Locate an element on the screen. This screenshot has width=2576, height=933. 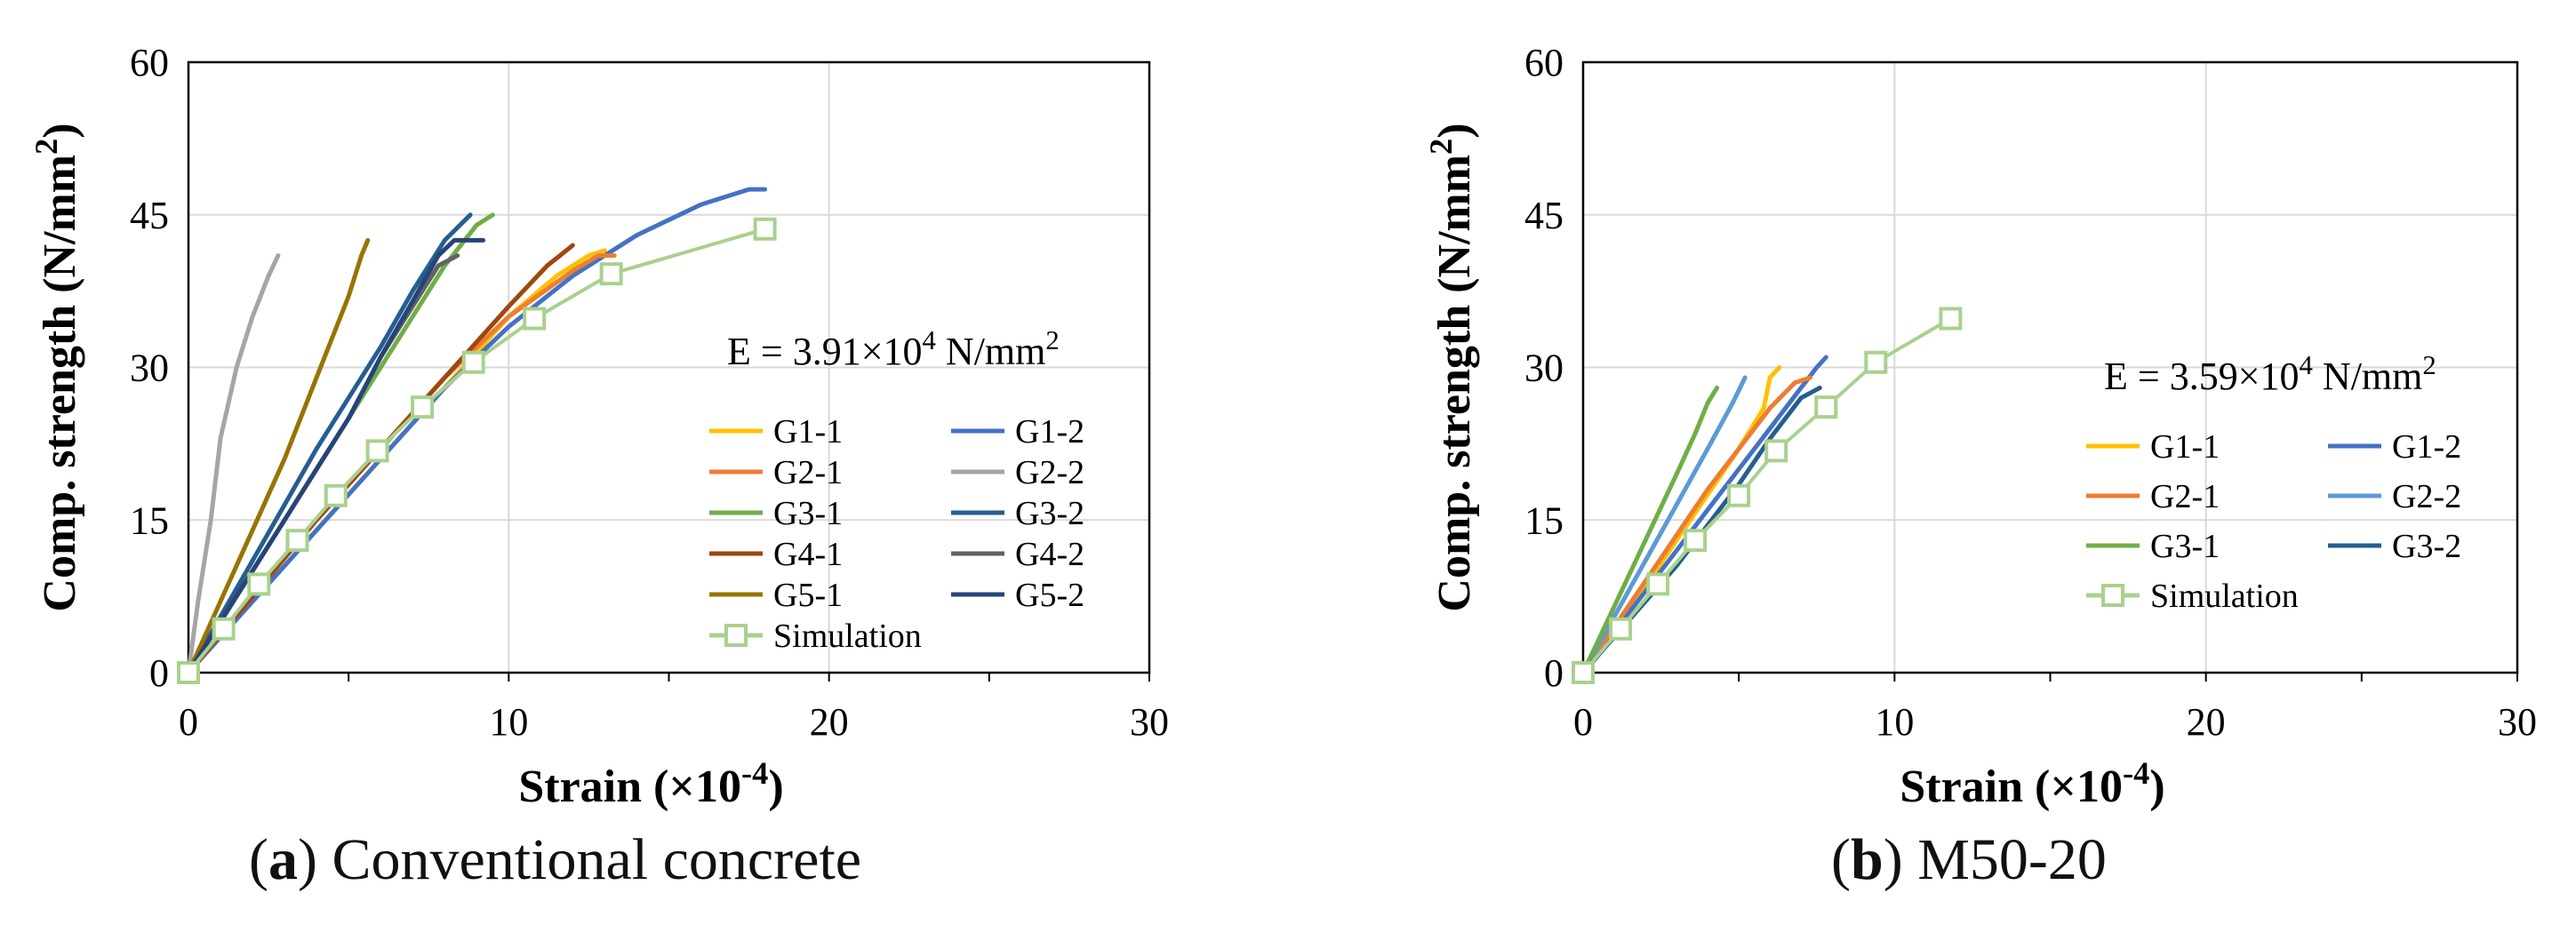
legend-item-g4-1: G4-1 is located at coordinates (776, 554).